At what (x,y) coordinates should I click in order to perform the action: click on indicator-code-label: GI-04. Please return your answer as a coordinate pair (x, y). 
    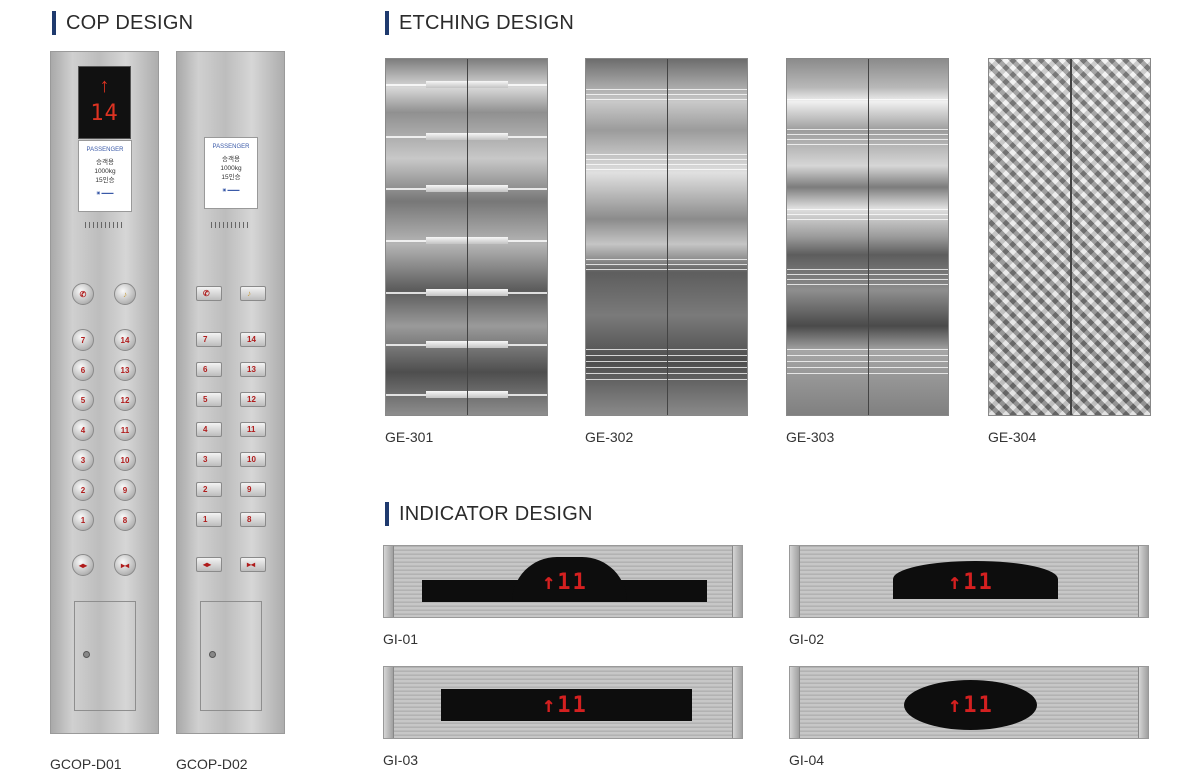
    Looking at the image, I should click on (807, 760).